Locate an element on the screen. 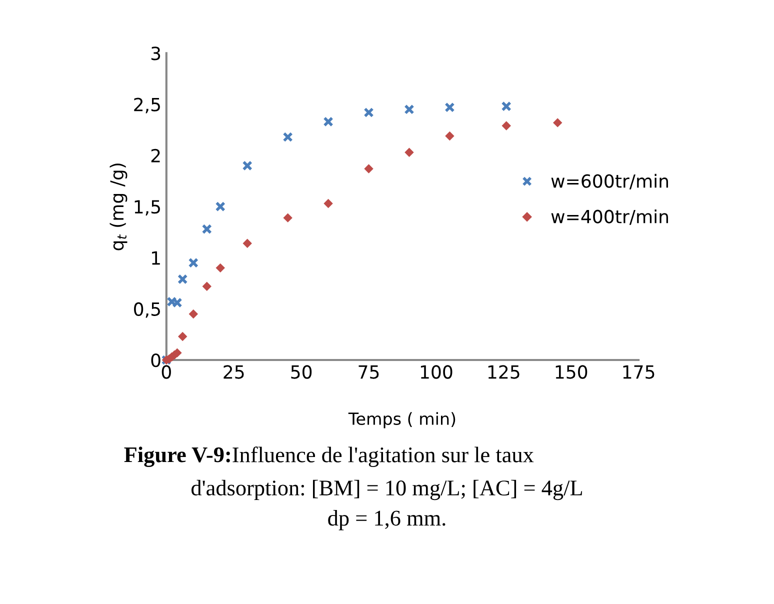 The height and width of the screenshot is (604, 774). legend-label: w=600tr/min is located at coordinates (609, 182).